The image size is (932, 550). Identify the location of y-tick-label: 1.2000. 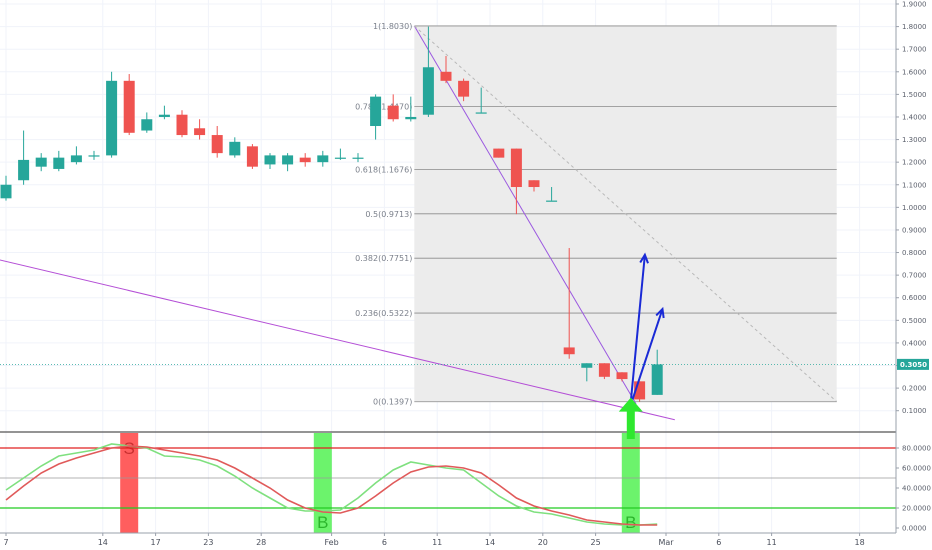
(914, 163).